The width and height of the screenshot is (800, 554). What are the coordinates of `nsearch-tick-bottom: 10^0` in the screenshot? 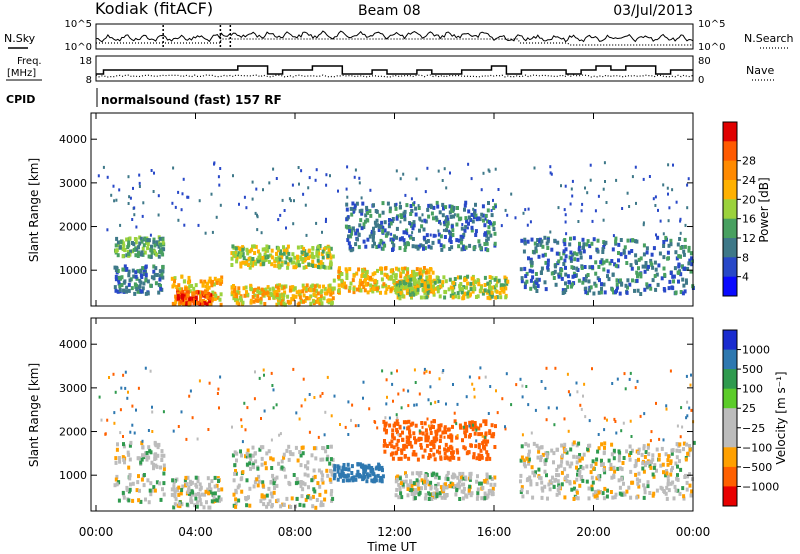 It's located at (711, 47).